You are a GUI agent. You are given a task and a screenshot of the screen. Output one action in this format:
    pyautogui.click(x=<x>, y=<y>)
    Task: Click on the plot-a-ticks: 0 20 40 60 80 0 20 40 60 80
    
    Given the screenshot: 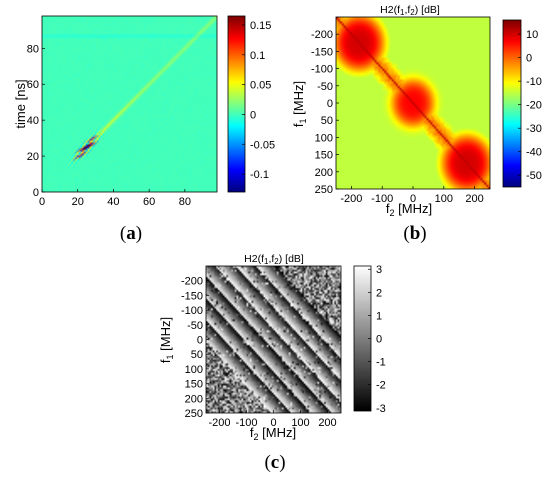 What is the action you would take?
    pyautogui.click(x=109, y=125)
    